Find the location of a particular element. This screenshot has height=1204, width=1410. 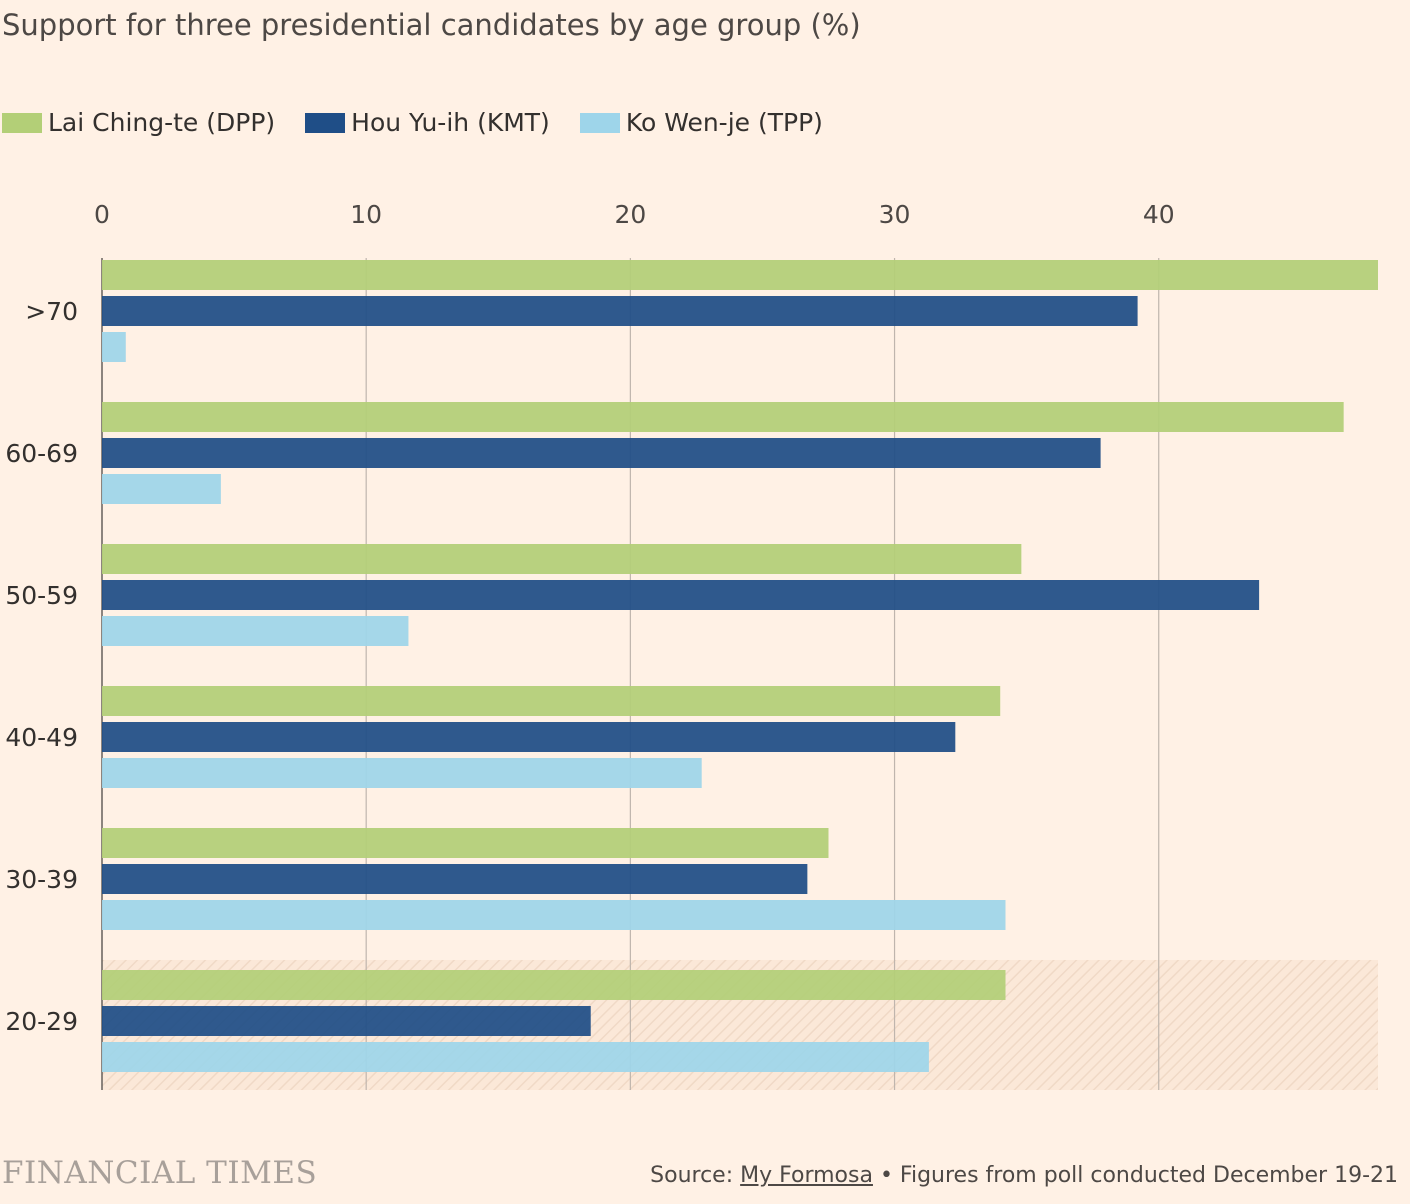

x-tick-label: 30 is located at coordinates (895, 214).